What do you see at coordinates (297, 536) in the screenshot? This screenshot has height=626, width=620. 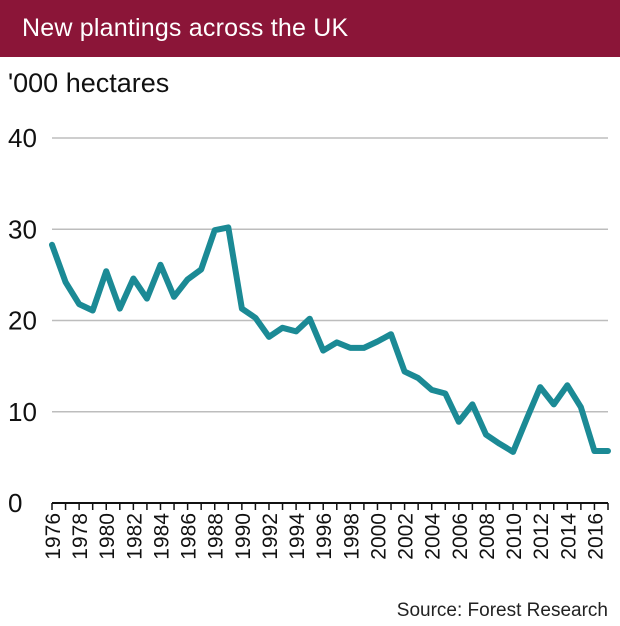 I see `x-tick-label: 1994` at bounding box center [297, 536].